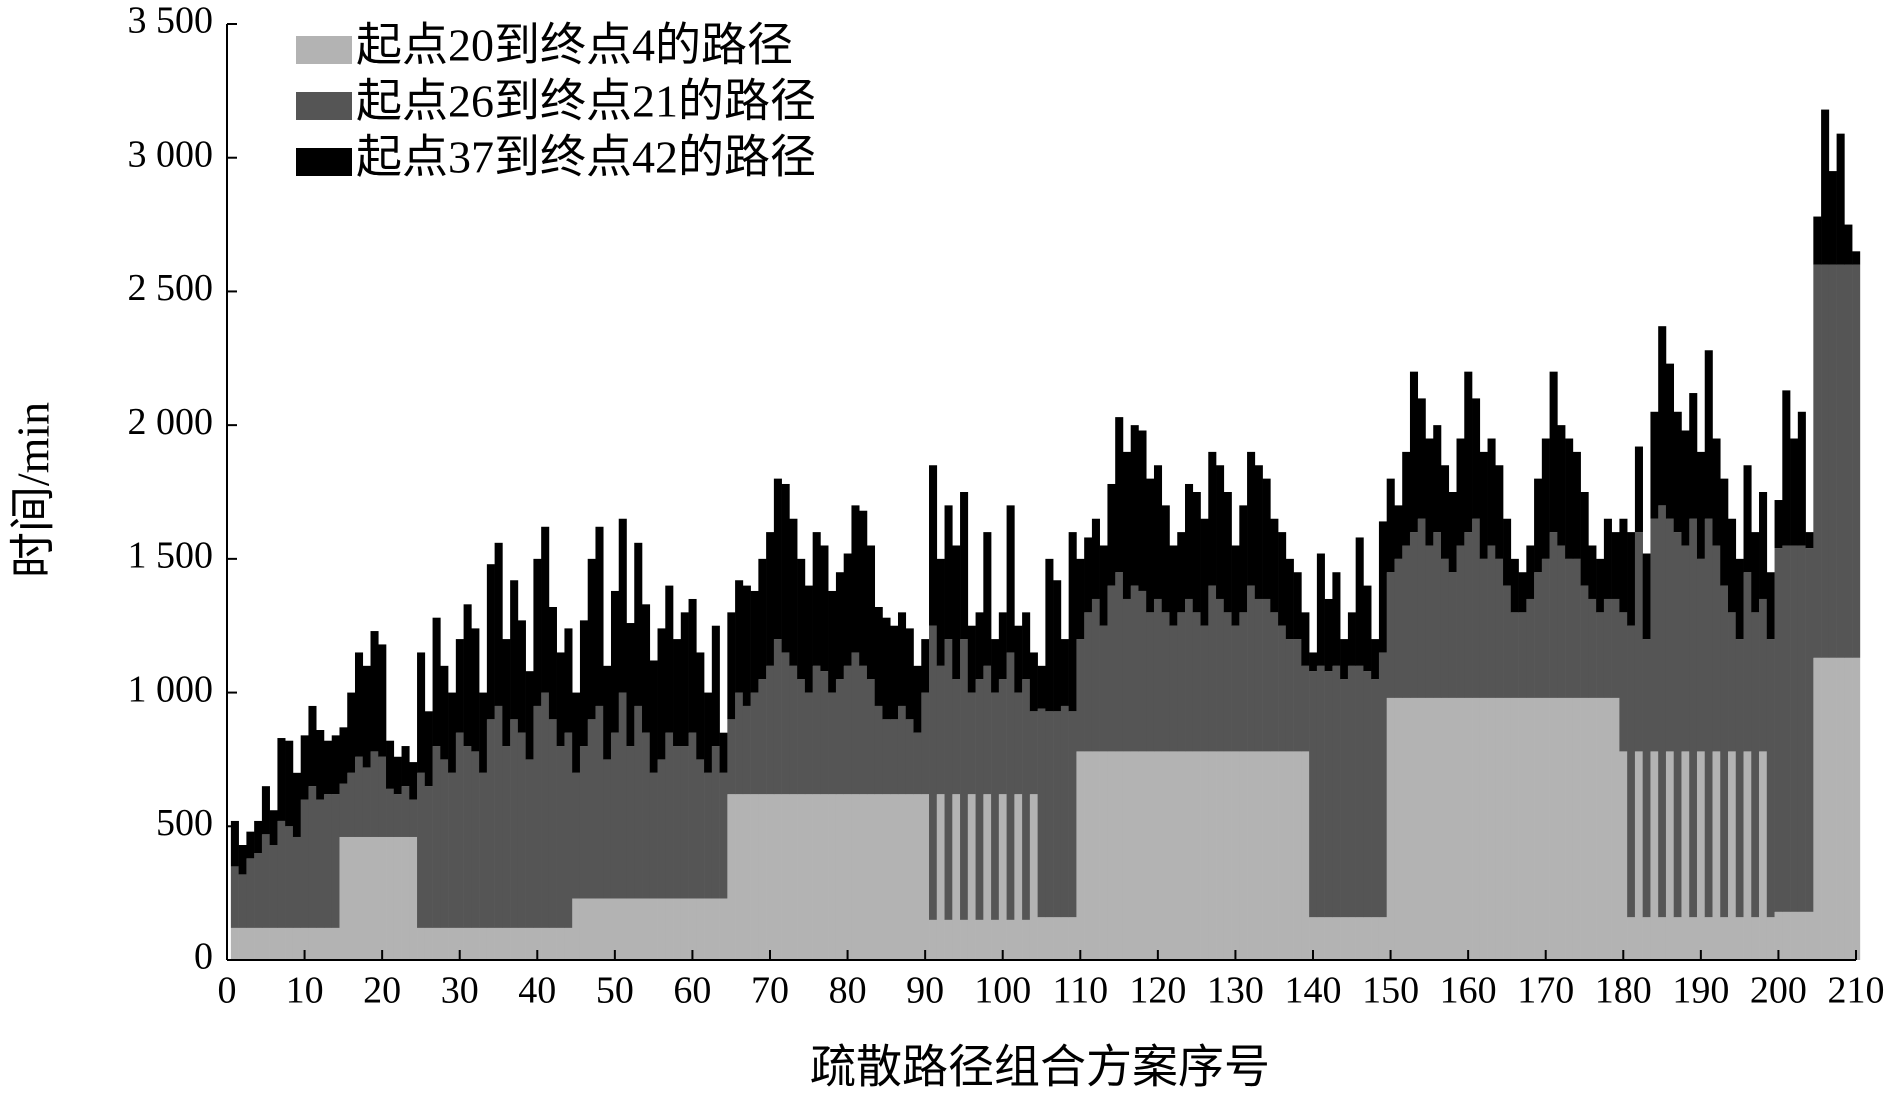 Image resolution: width=1890 pixels, height=1105 pixels. What do you see at coordinates (848, 991) in the screenshot?
I see `x-tick-label: 80` at bounding box center [848, 991].